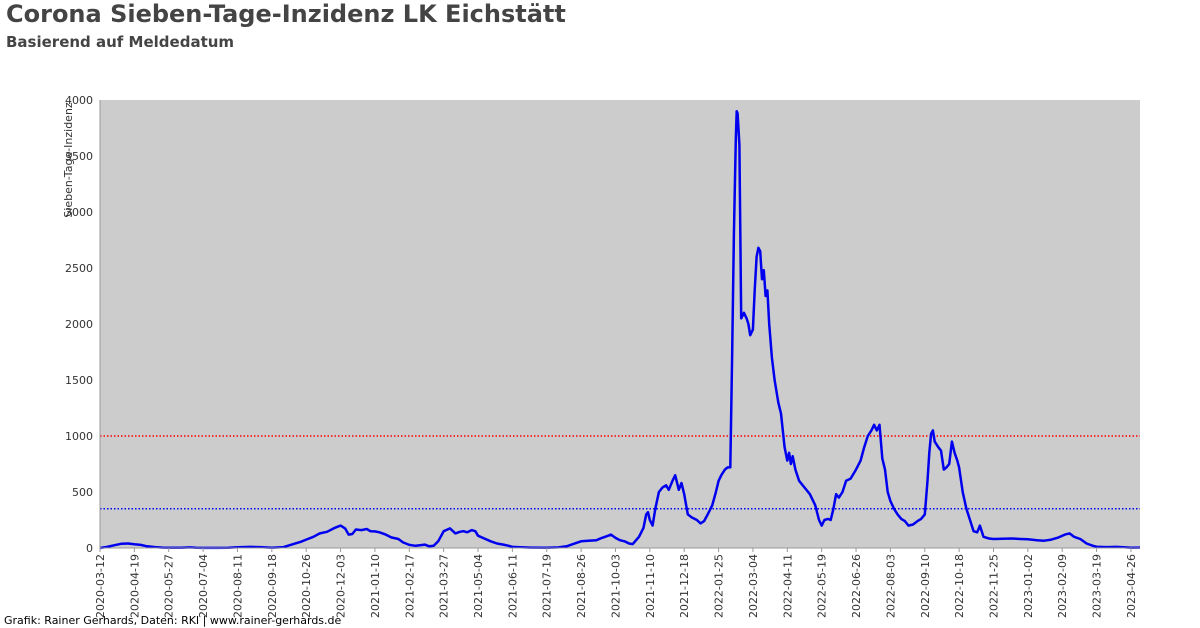  I want to click on x-tick-label: 2021-06-11, so click(512, 586).